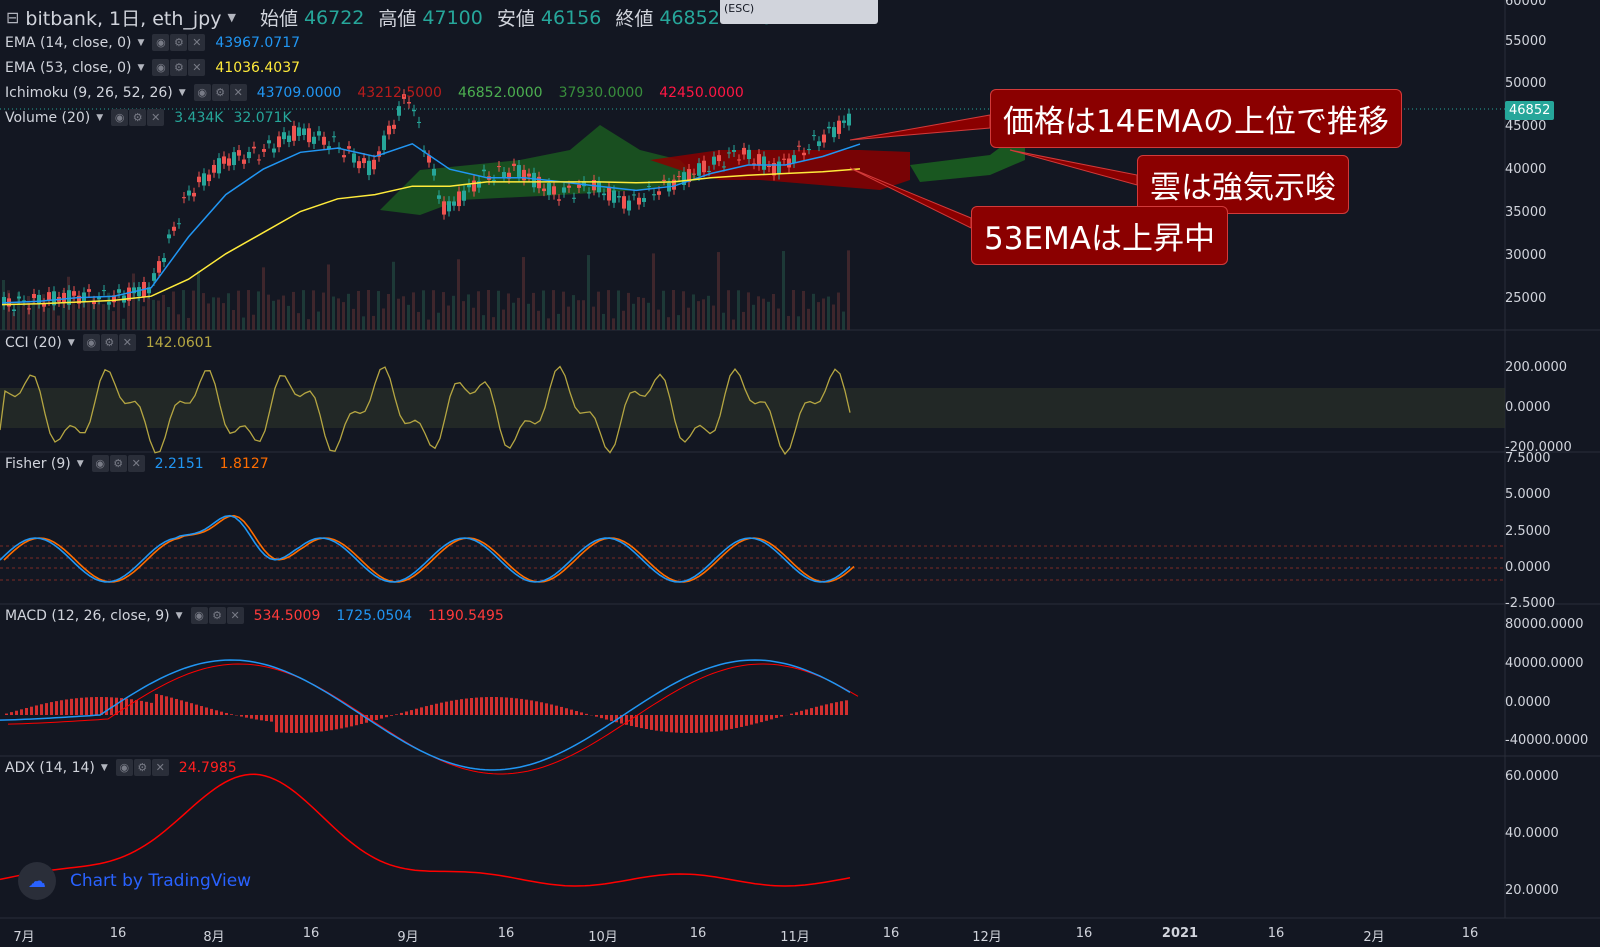 This screenshot has width=1600, height=947. I want to click on macd-value-2: 1725.0504, so click(374, 615).